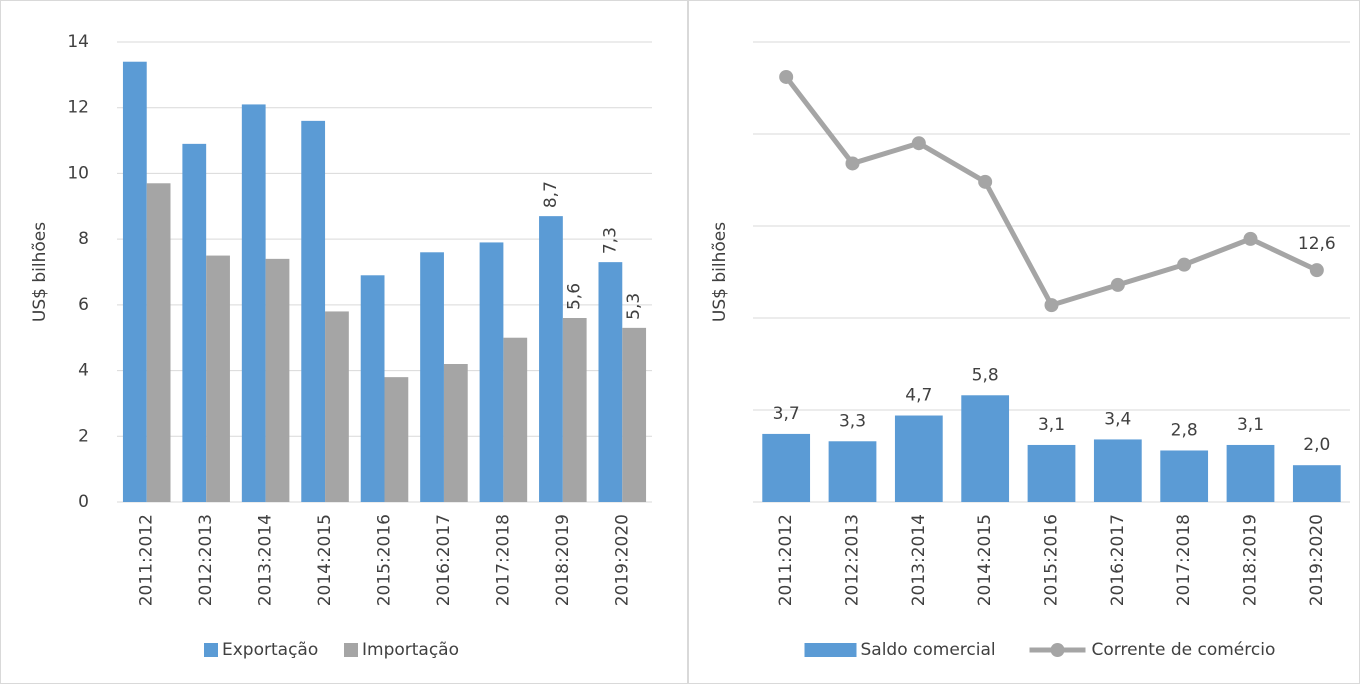  Describe the element at coordinates (1184, 650) in the screenshot. I see `legend-label: Corrente de comércio` at that location.